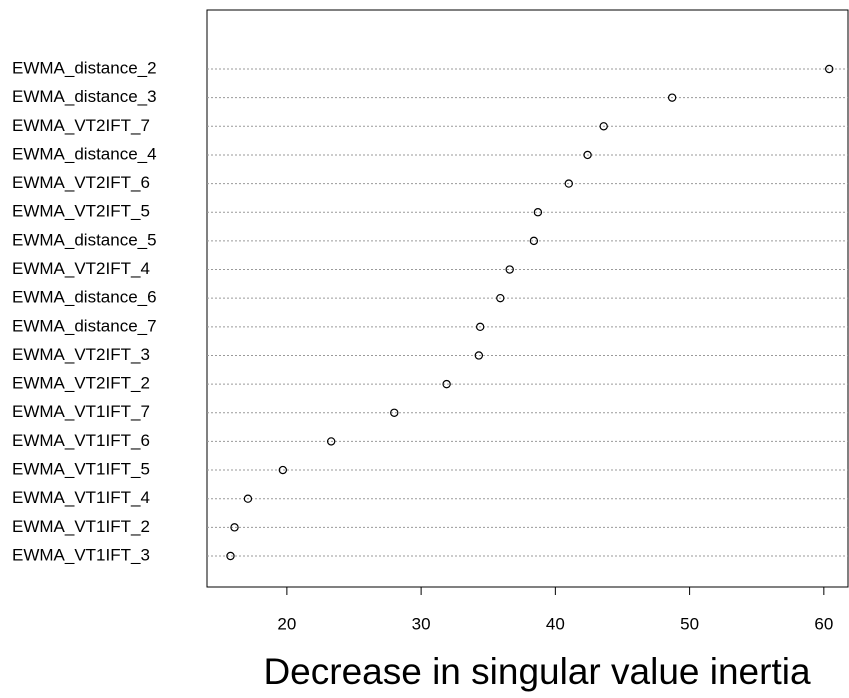  What do you see at coordinates (84, 96) in the screenshot?
I see `category-label: EWMA_distance_3` at bounding box center [84, 96].